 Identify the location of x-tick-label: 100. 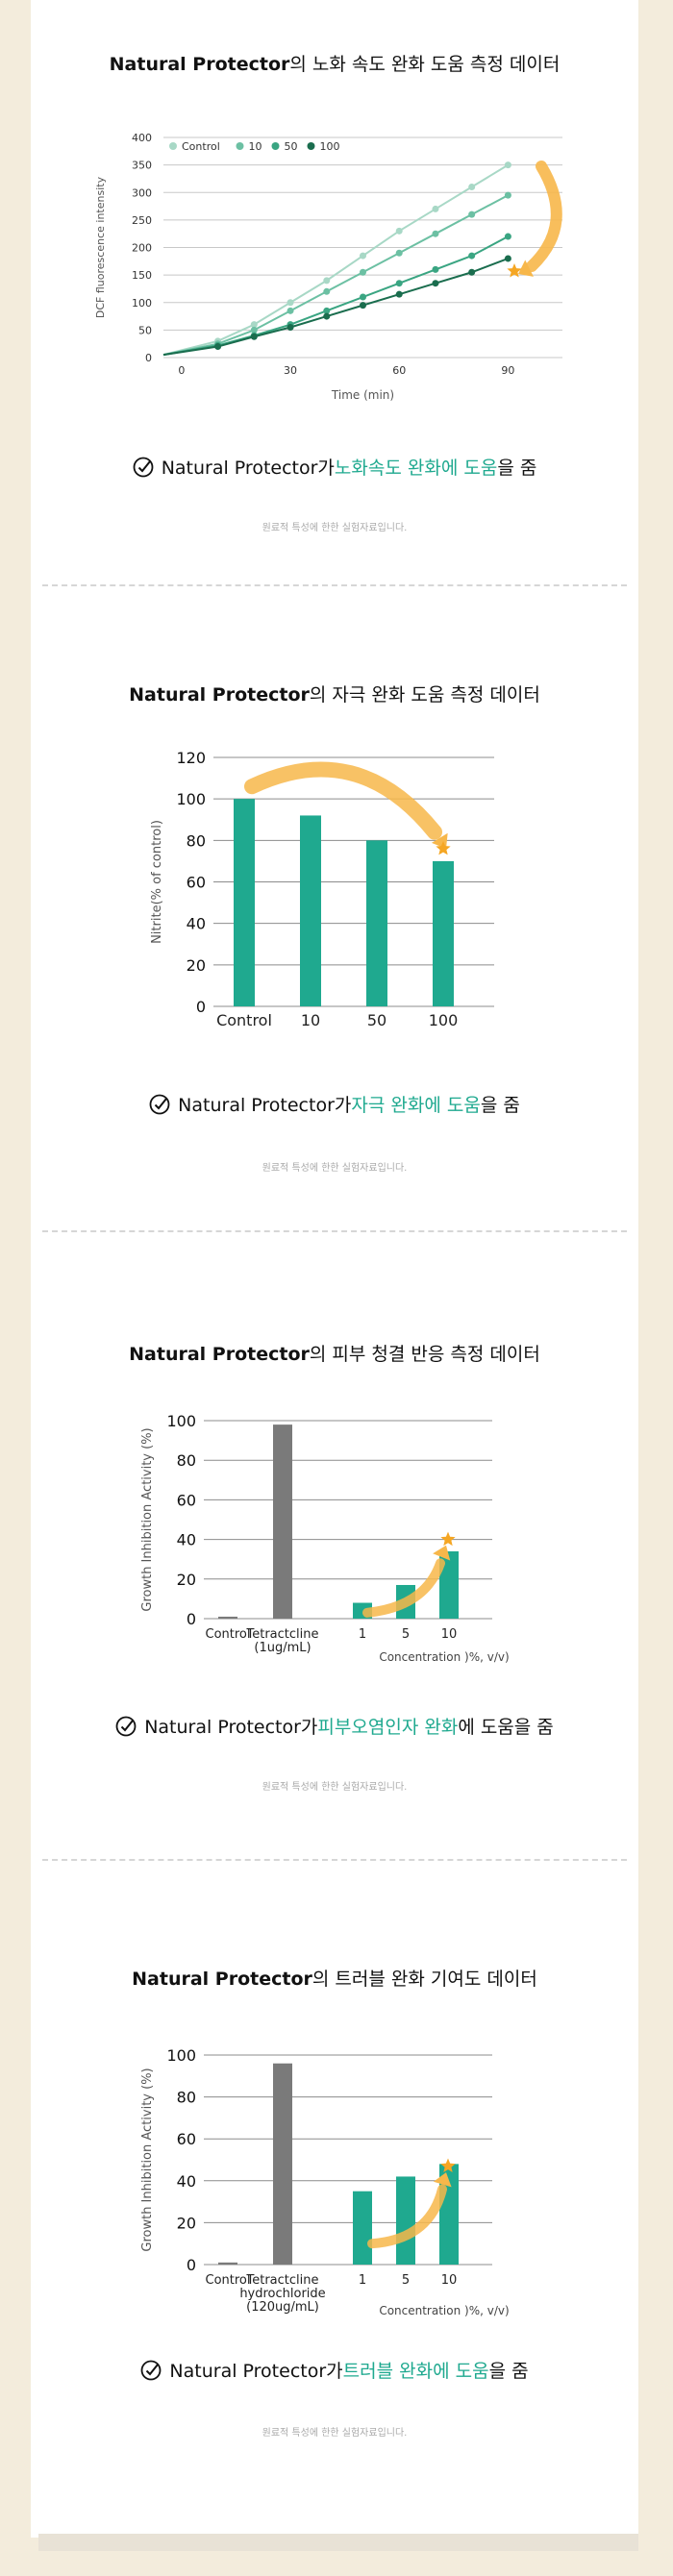
(444, 1020).